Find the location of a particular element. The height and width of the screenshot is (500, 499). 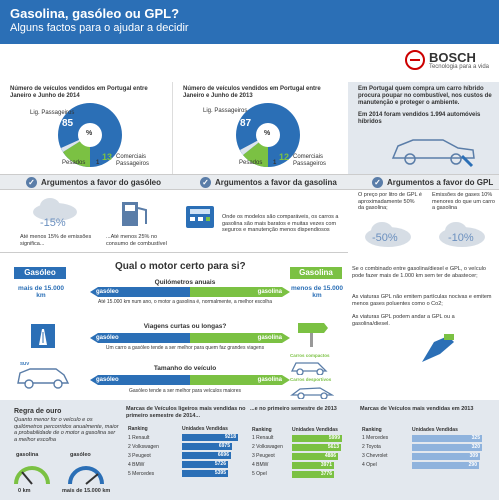

arrow-size-diesel: gasóleo is located at coordinates (140, 380).